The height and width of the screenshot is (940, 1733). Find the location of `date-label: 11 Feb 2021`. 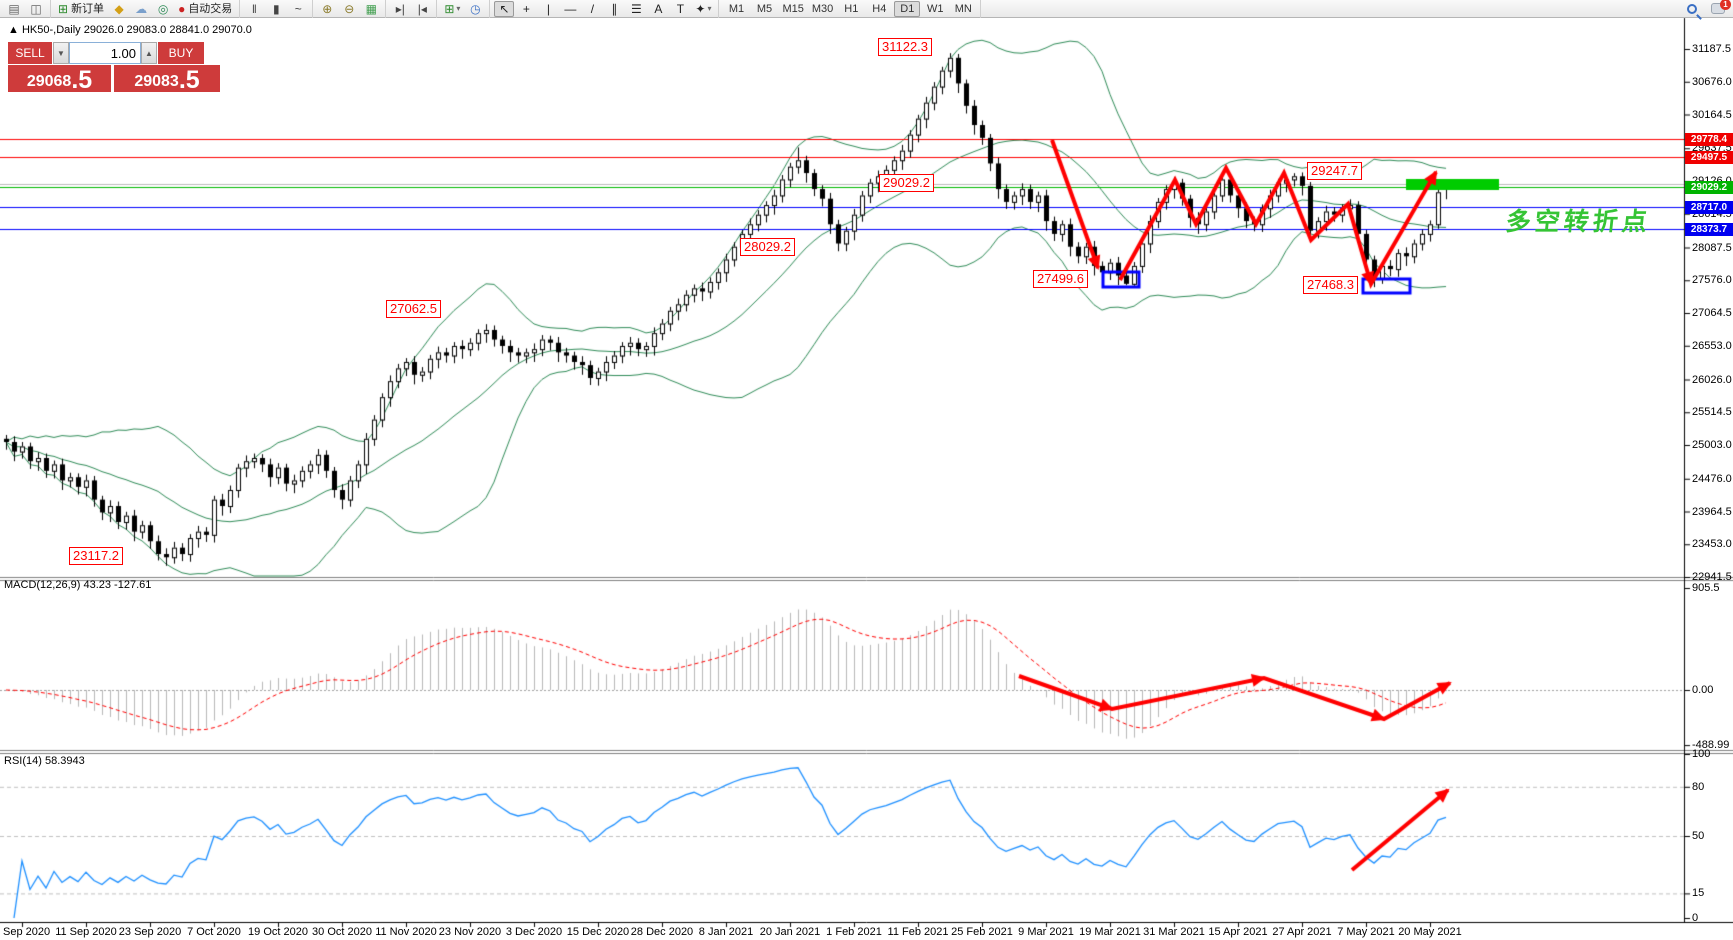

date-label: 11 Feb 2021 is located at coordinates (918, 932).